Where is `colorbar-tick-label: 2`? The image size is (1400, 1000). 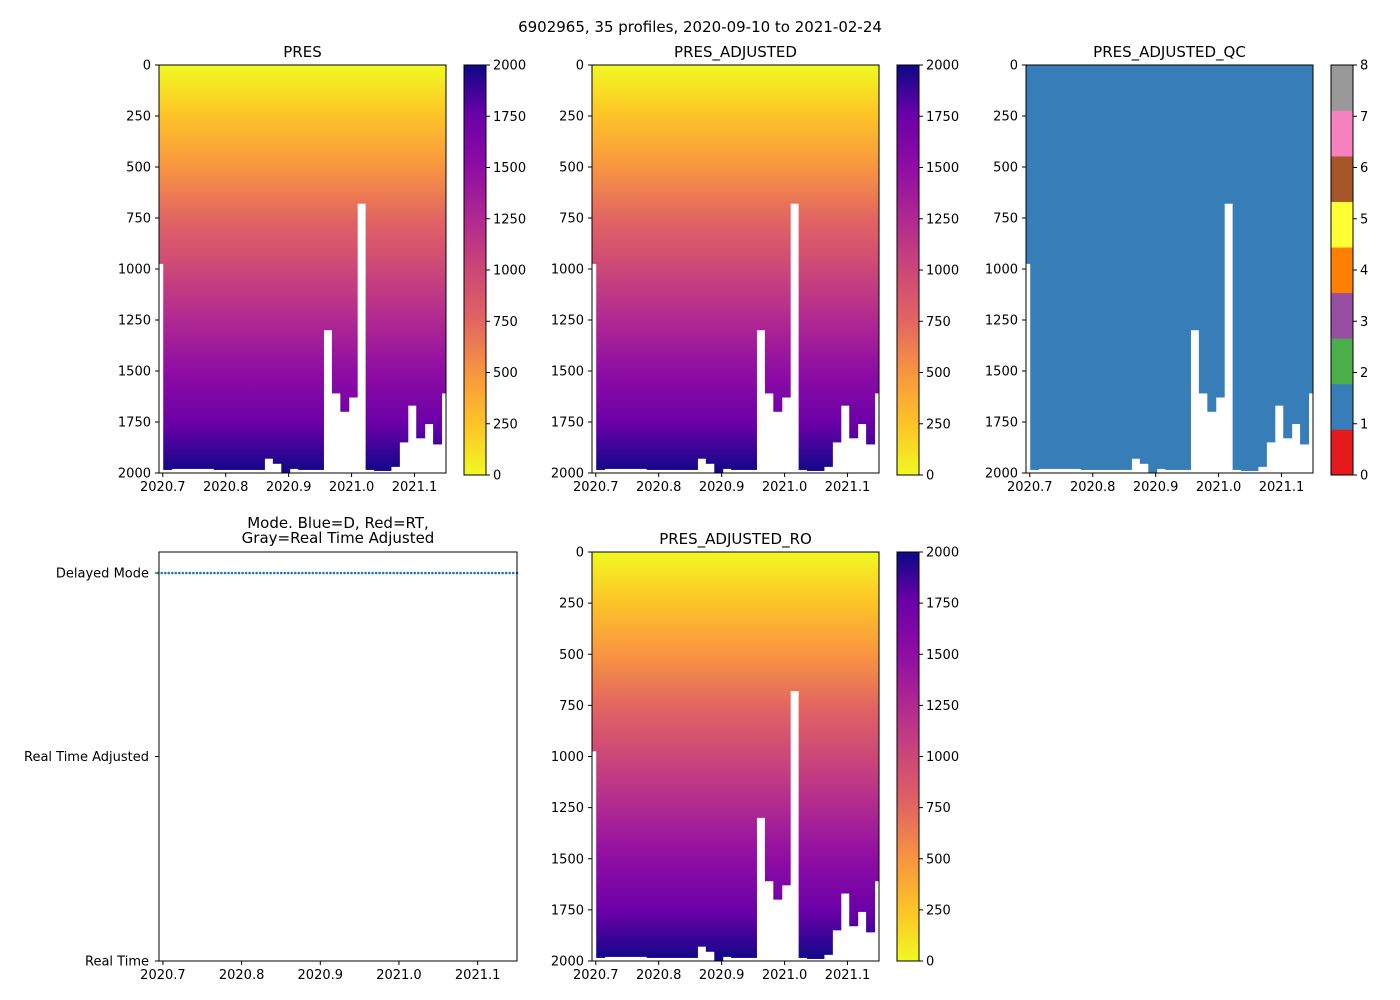
colorbar-tick-label: 2 is located at coordinates (1364, 373).